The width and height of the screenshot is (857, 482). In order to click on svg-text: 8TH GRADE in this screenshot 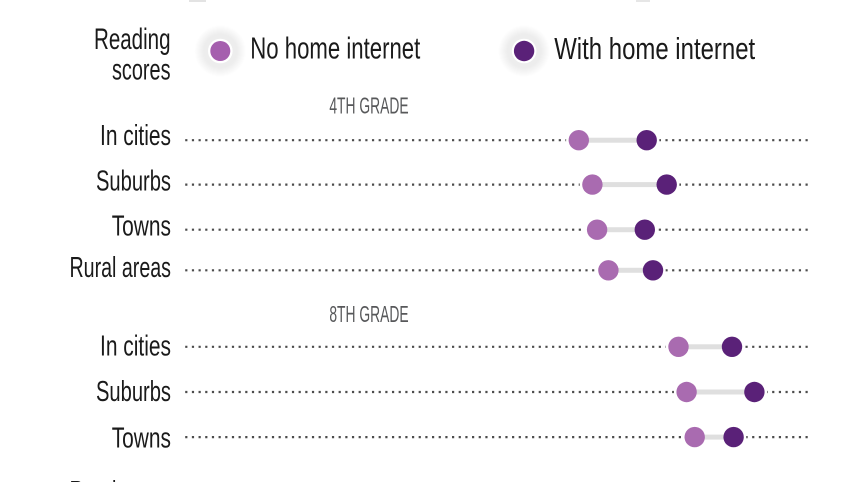, I will do `click(368, 314)`.